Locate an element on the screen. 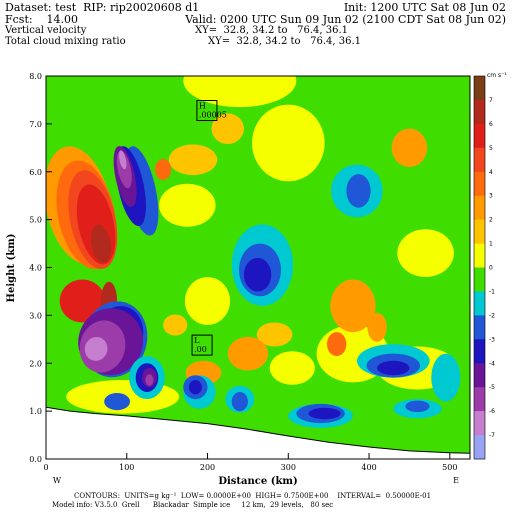 Image resolution: width=512 pixels, height=512 pixels. colorbar-label: -5 is located at coordinates (492, 387).